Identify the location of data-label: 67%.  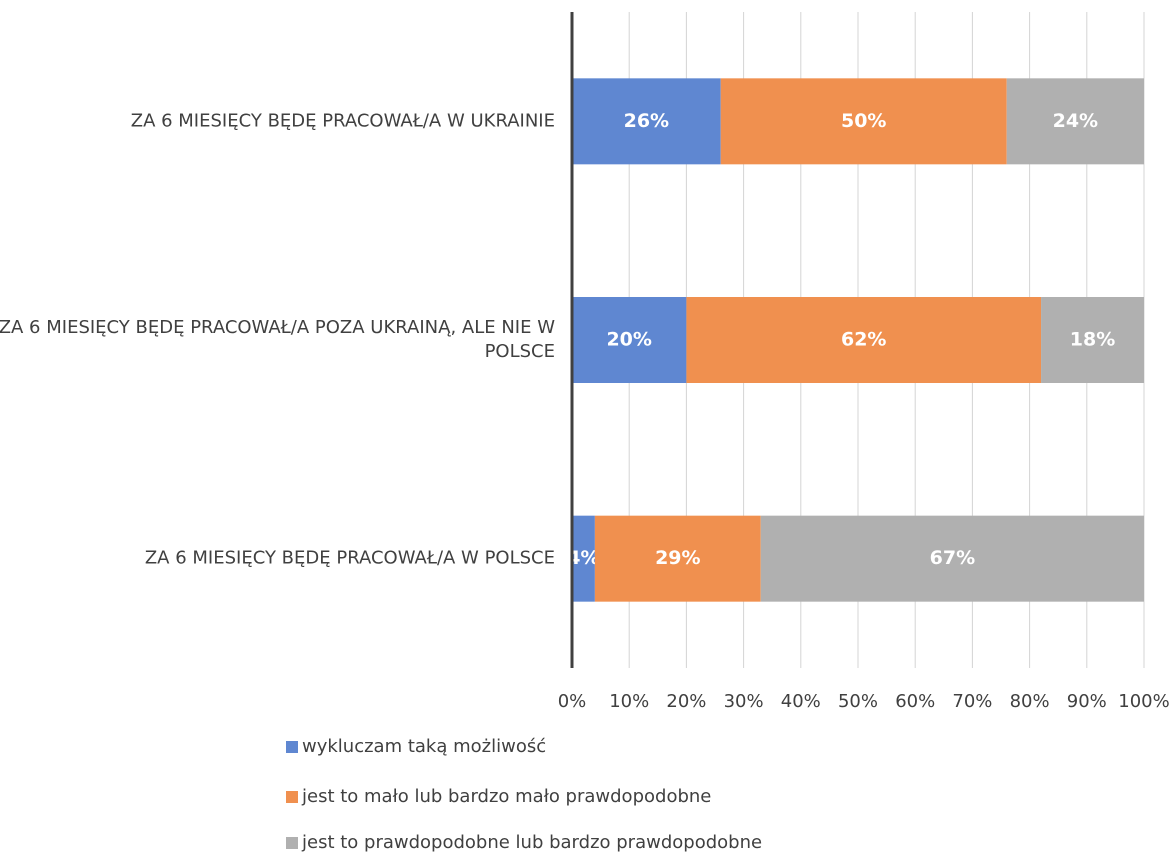
(952, 558).